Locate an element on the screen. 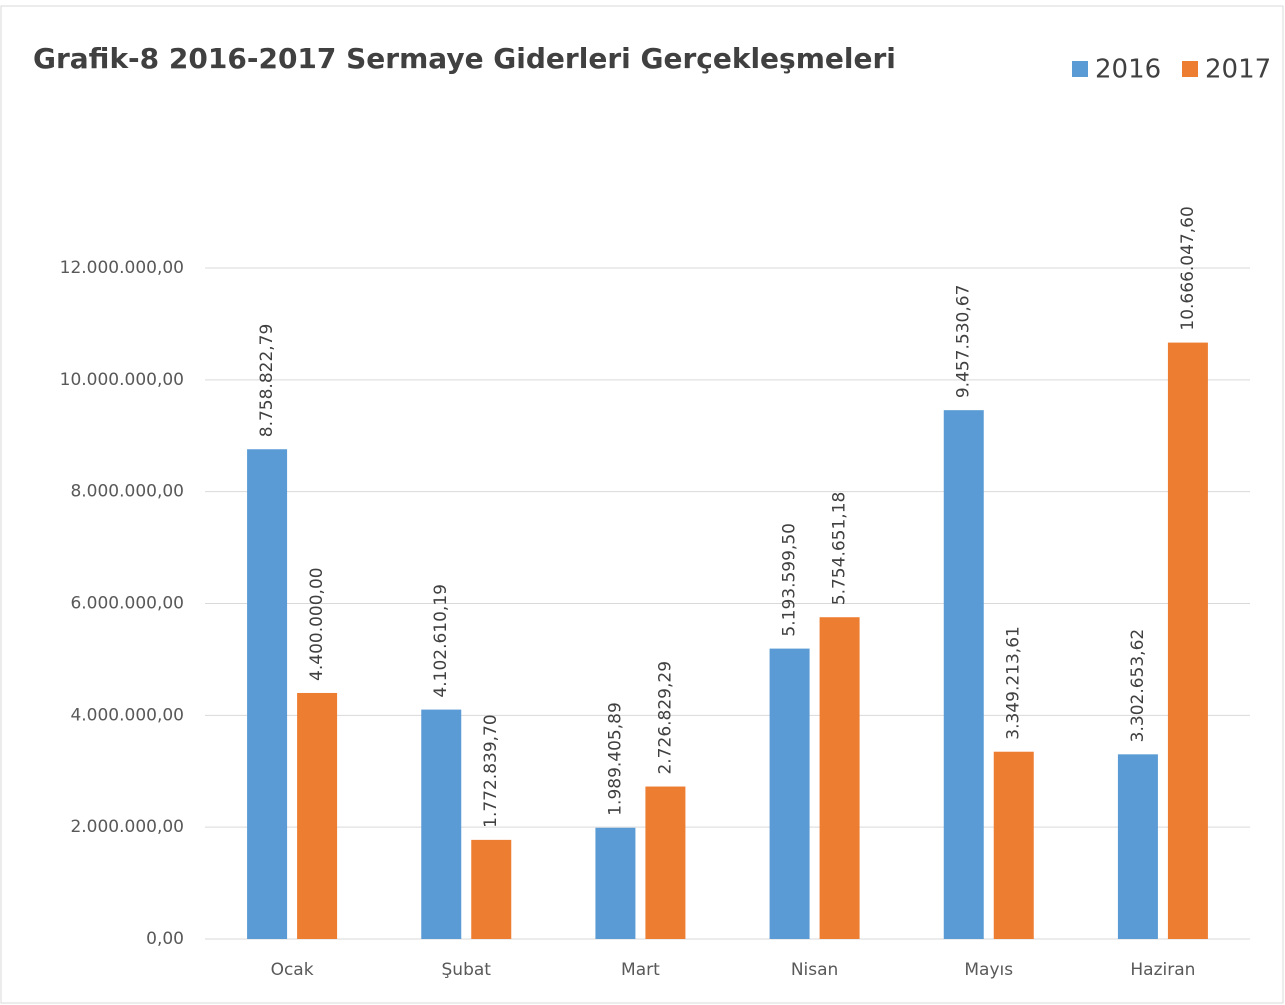  value-label: 5.754.651,18 is located at coordinates (840, 549).